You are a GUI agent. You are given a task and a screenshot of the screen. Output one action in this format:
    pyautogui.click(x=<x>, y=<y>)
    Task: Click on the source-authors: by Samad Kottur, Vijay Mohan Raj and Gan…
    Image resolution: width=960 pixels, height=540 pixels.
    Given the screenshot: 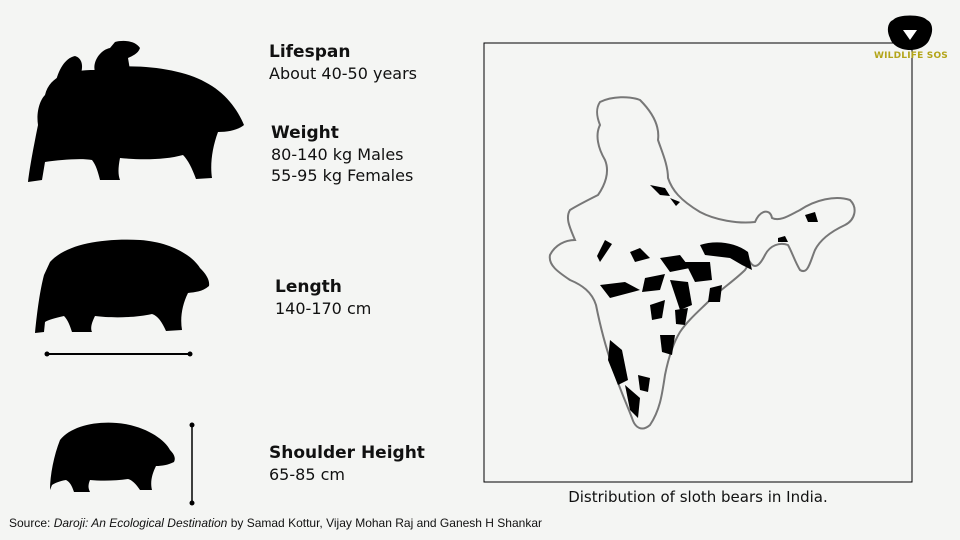 What is the action you would take?
    pyautogui.click(x=386, y=523)
    